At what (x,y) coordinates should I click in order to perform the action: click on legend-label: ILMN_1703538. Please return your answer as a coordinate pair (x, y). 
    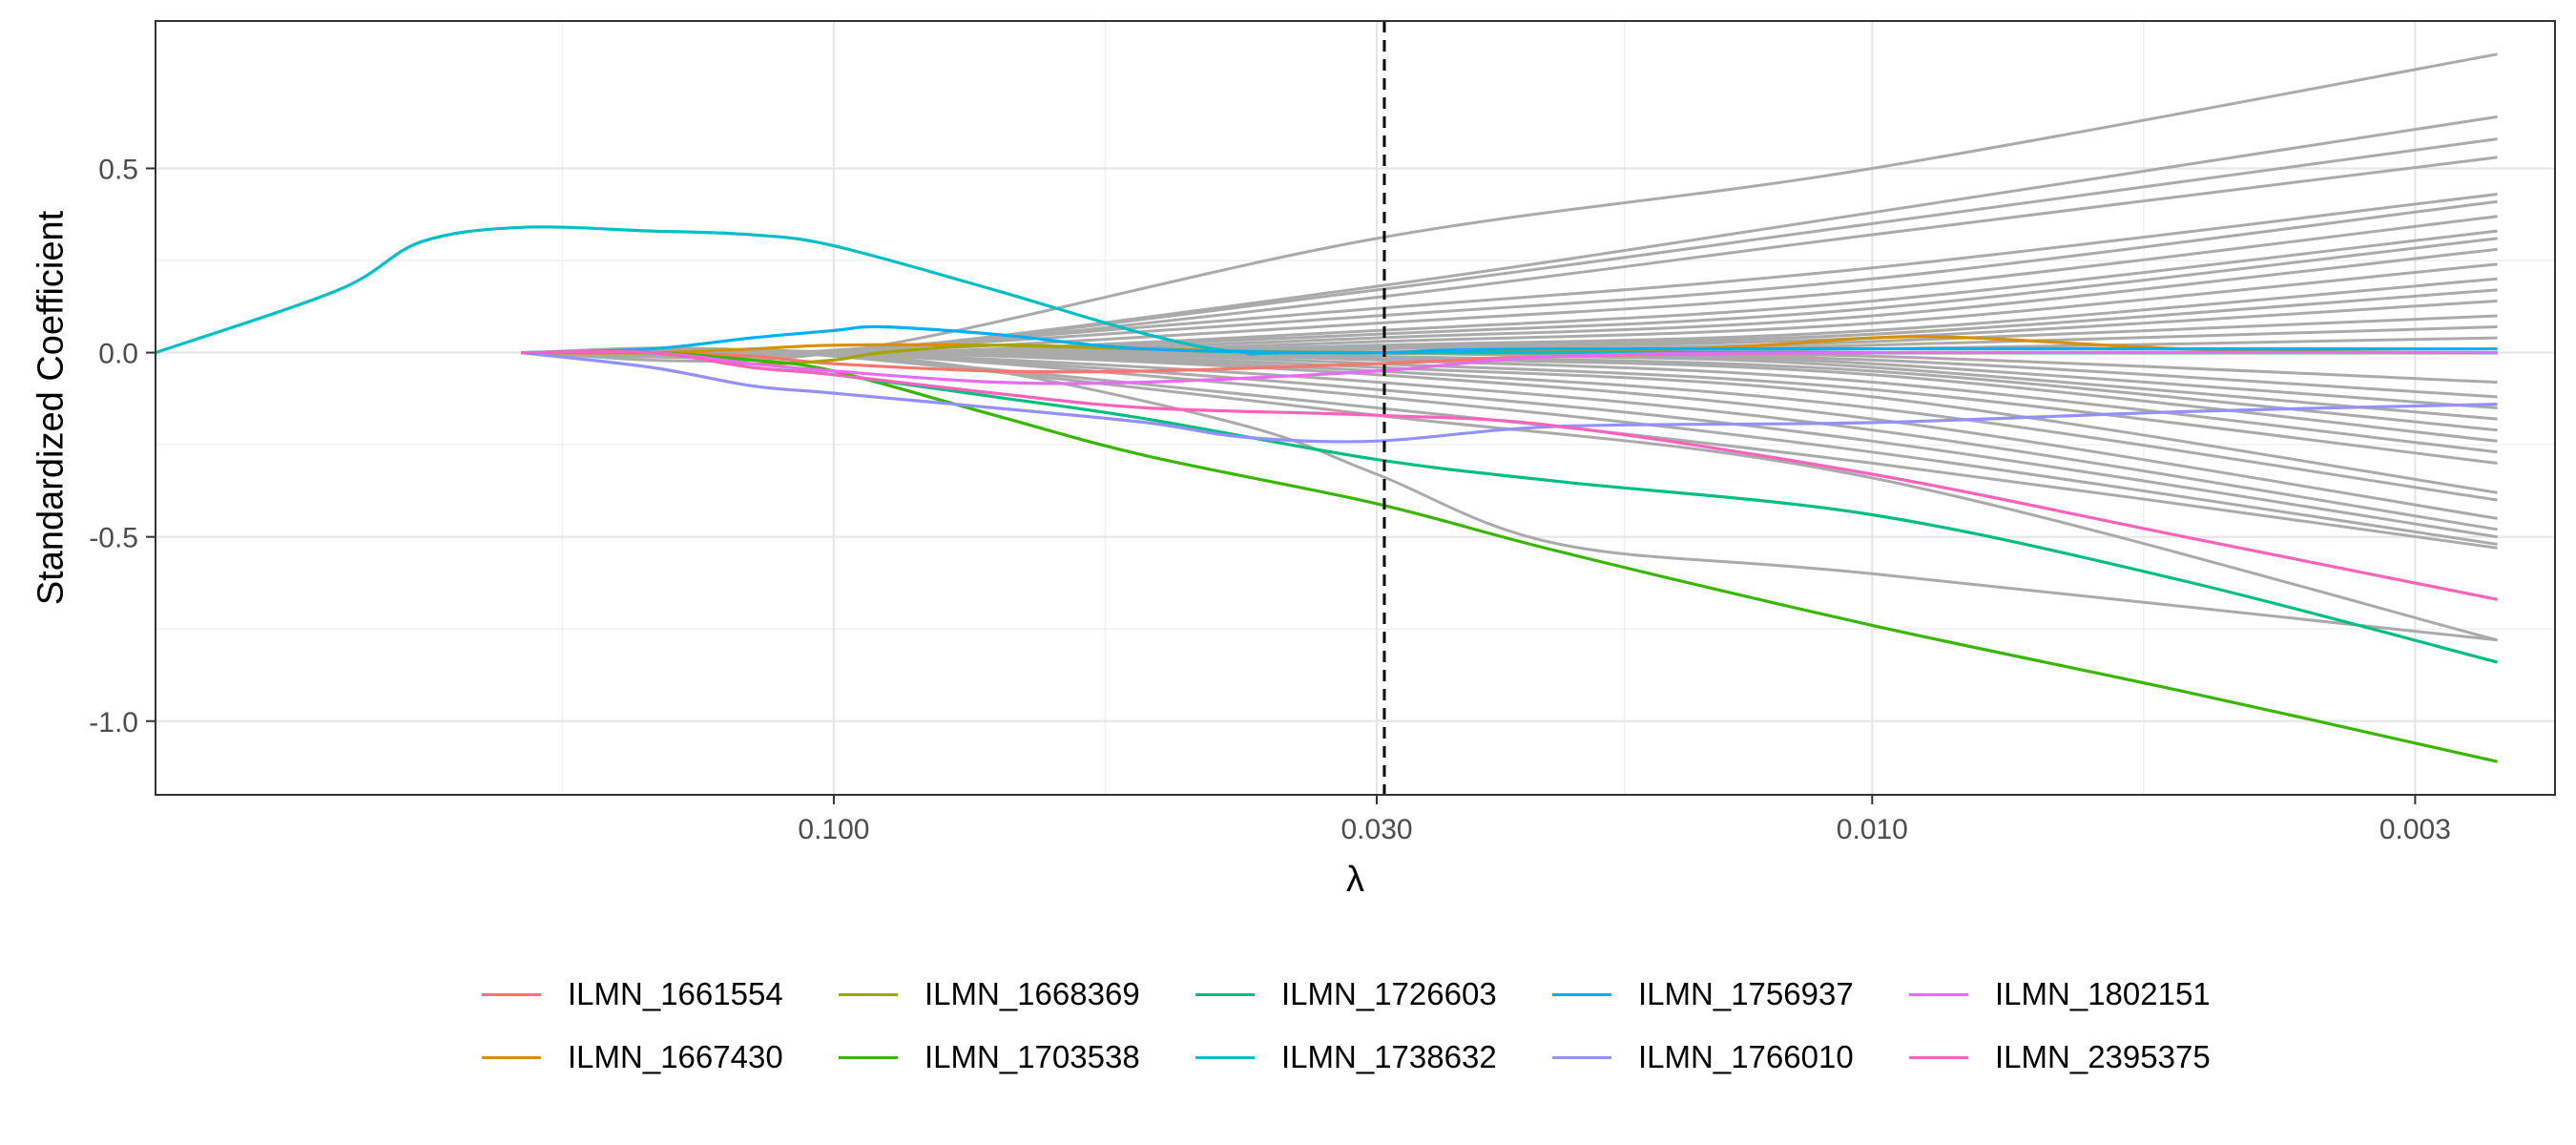
    Looking at the image, I should click on (1032, 1056).